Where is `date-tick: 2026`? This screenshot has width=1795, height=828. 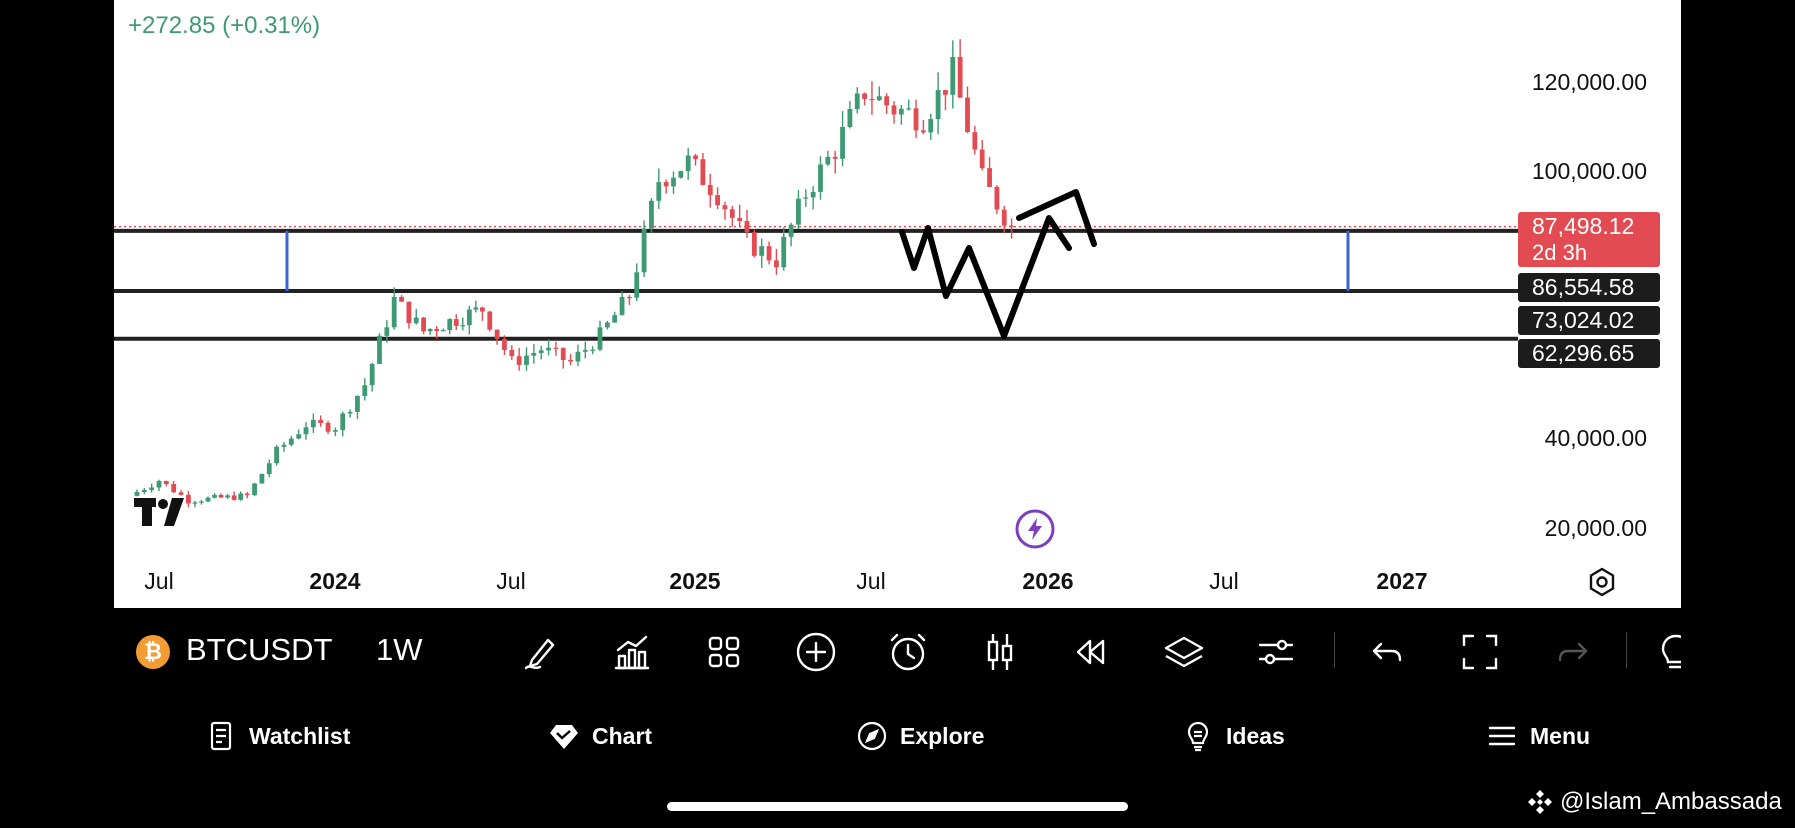
date-tick: 2026 is located at coordinates (1048, 581).